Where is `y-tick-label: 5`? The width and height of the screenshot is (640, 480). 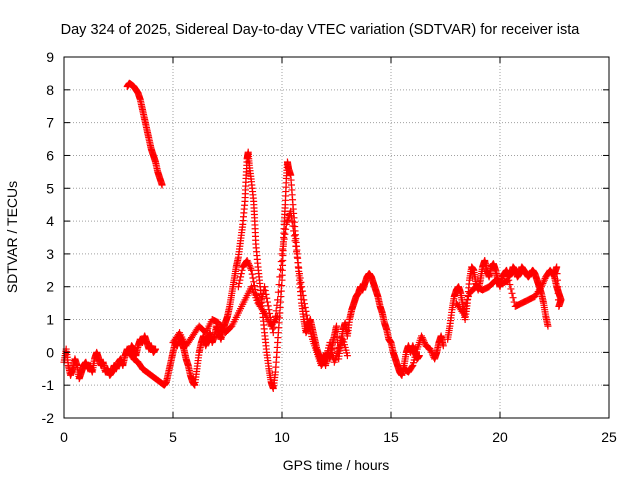 y-tick-label: 5 is located at coordinates (50, 188).